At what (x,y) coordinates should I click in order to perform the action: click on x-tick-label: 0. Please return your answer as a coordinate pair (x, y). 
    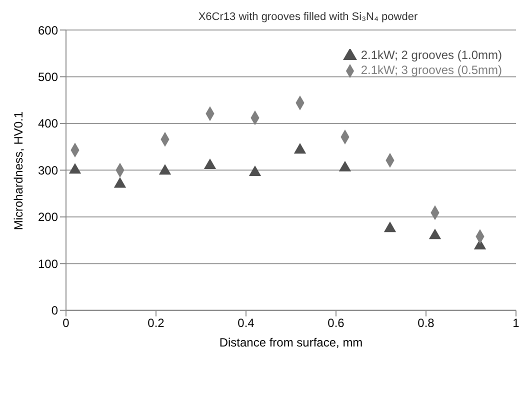
    Looking at the image, I should click on (66, 323).